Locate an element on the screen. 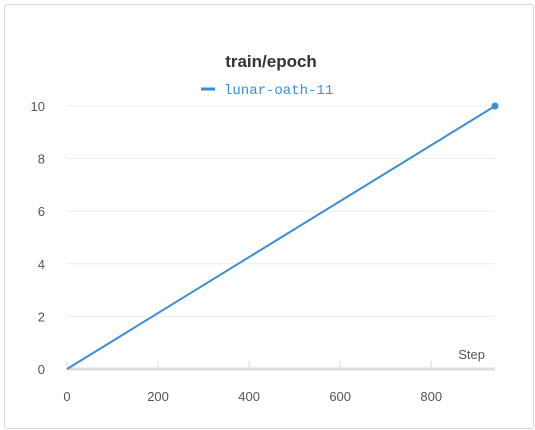  y-axis: 0 2 4 6 8 10 is located at coordinates (38, 238).